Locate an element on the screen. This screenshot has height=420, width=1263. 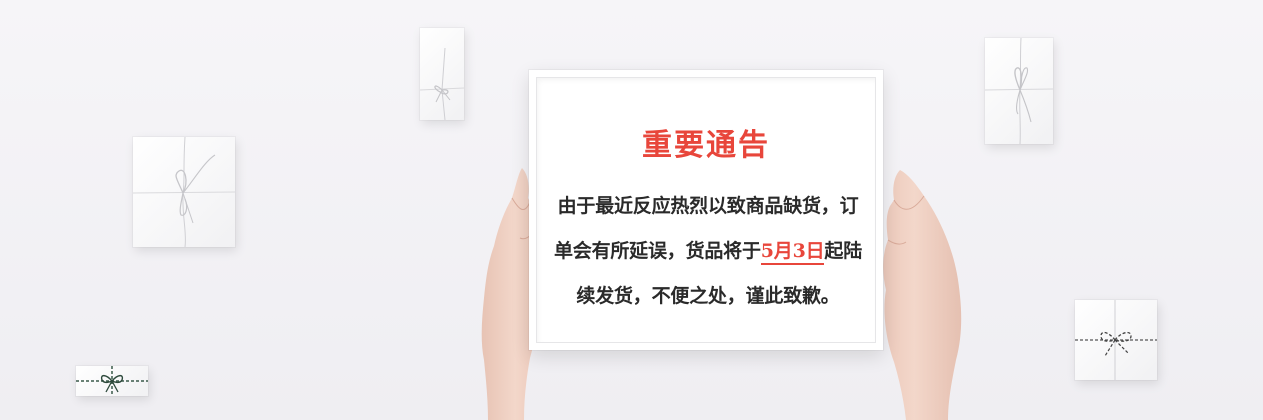
notice-line-2-after: 起陆 is located at coordinates (843, 251).